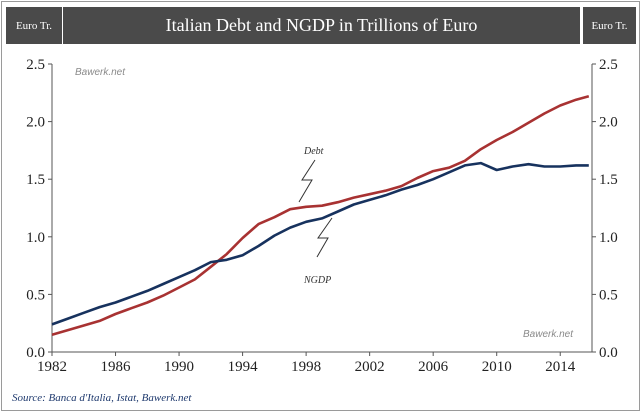 The height and width of the screenshot is (414, 643). I want to click on x-tick-label: 1986, so click(116, 367).